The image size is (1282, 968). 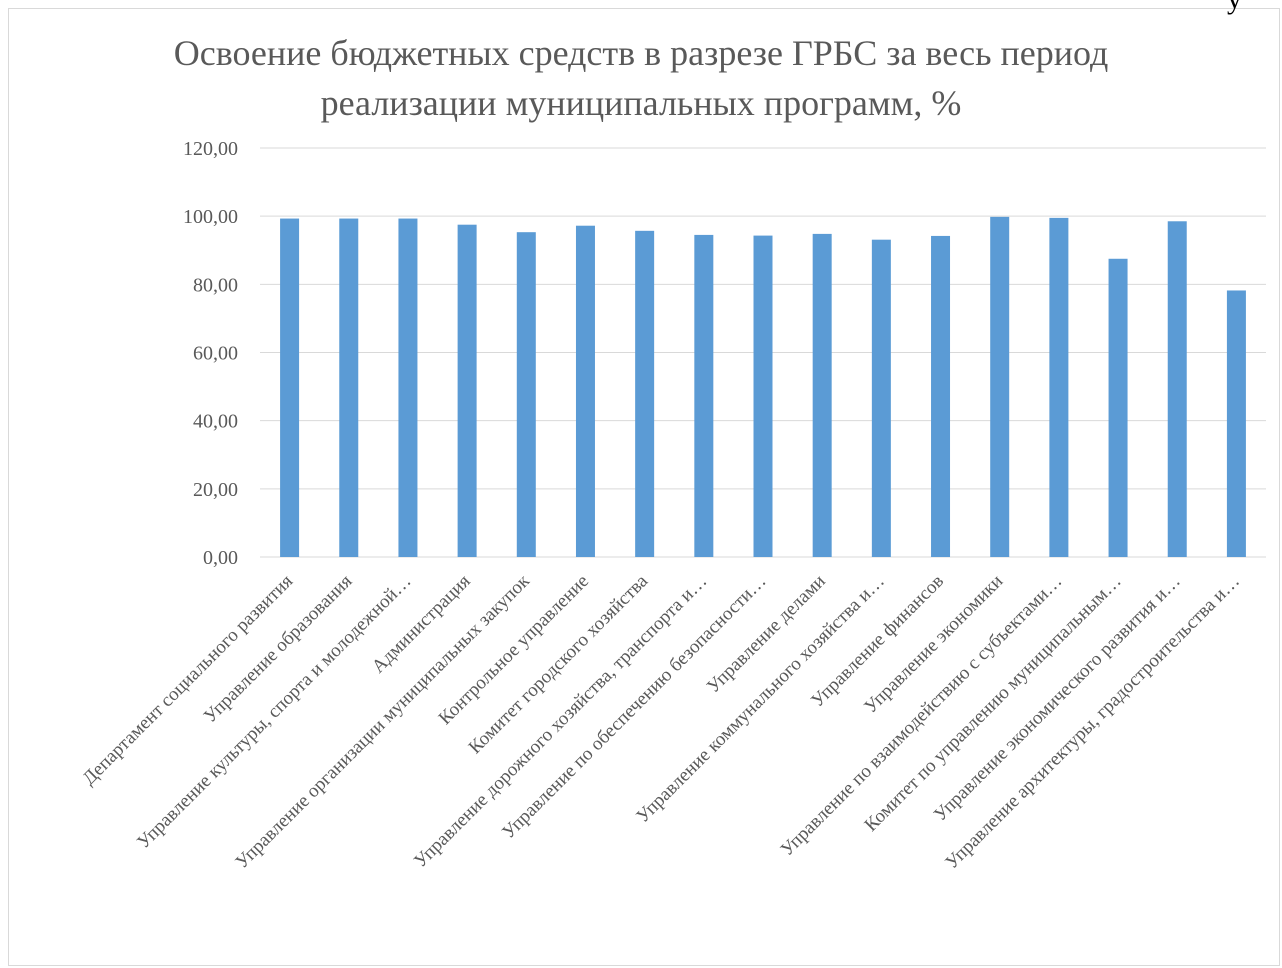 I want to click on y-tick-label: 40,00, so click(x=215, y=422).